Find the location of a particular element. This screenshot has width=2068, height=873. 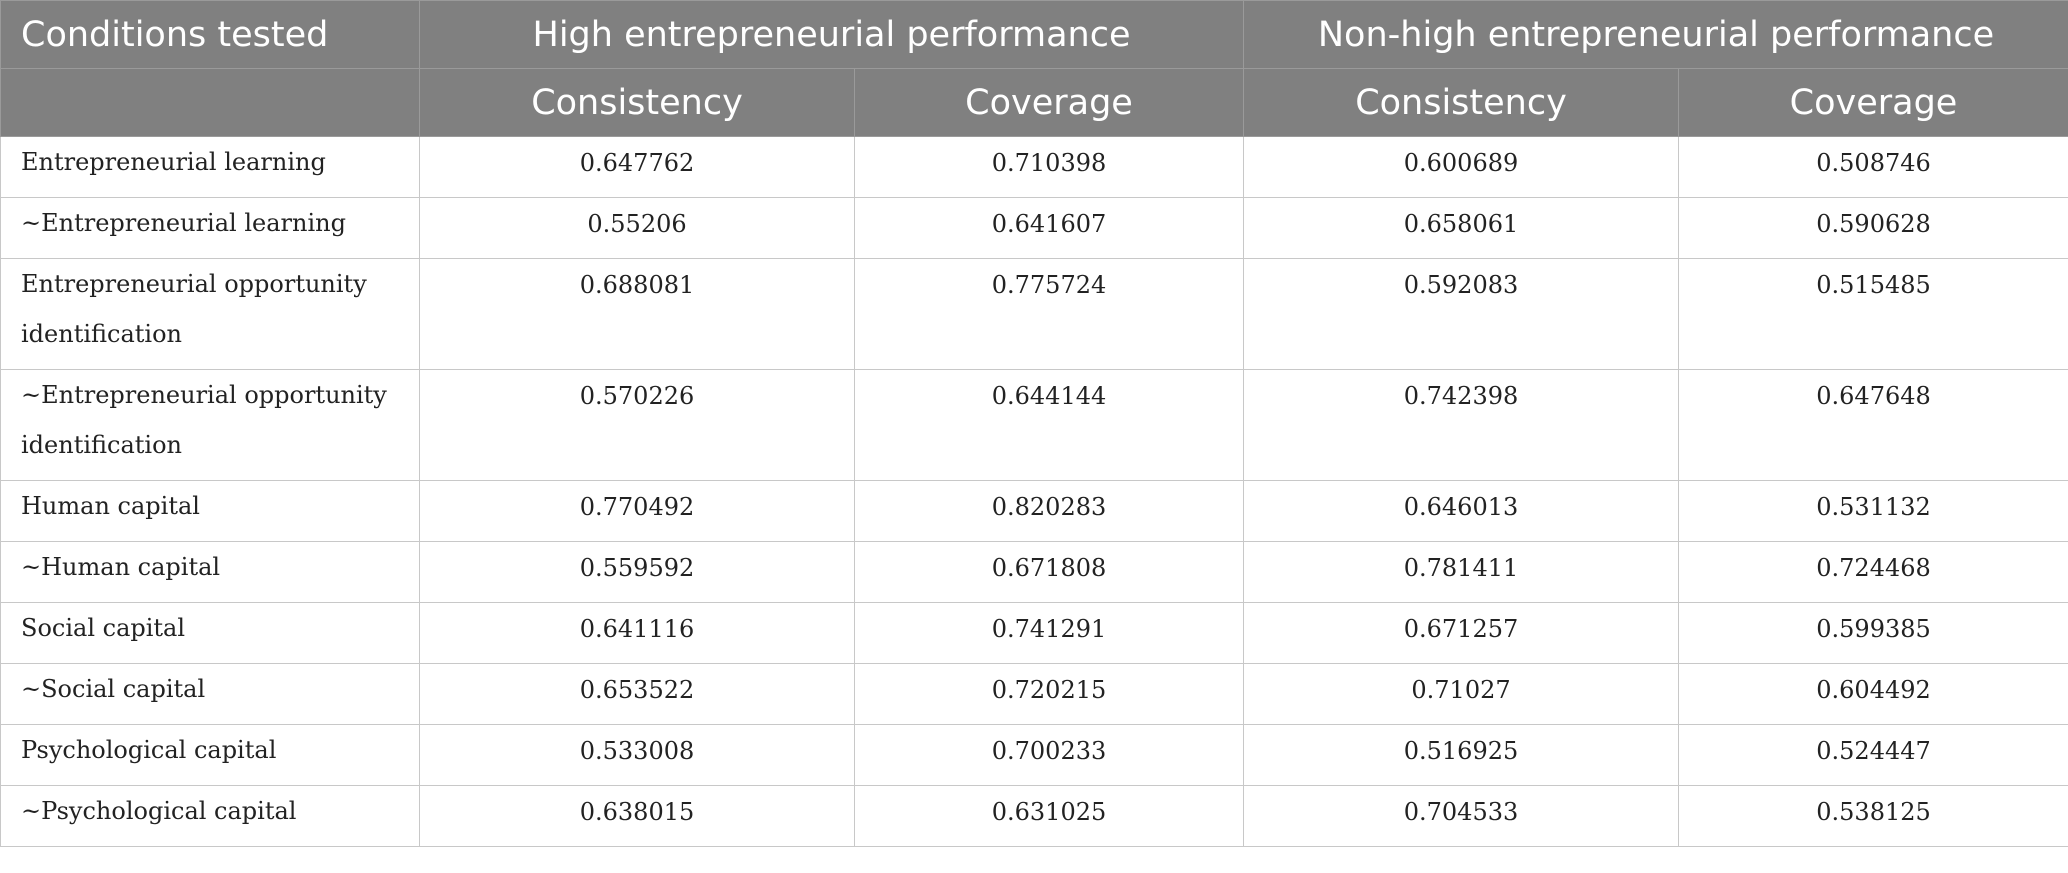

high-coverage-cell: 0.644144 is located at coordinates (1049, 425).